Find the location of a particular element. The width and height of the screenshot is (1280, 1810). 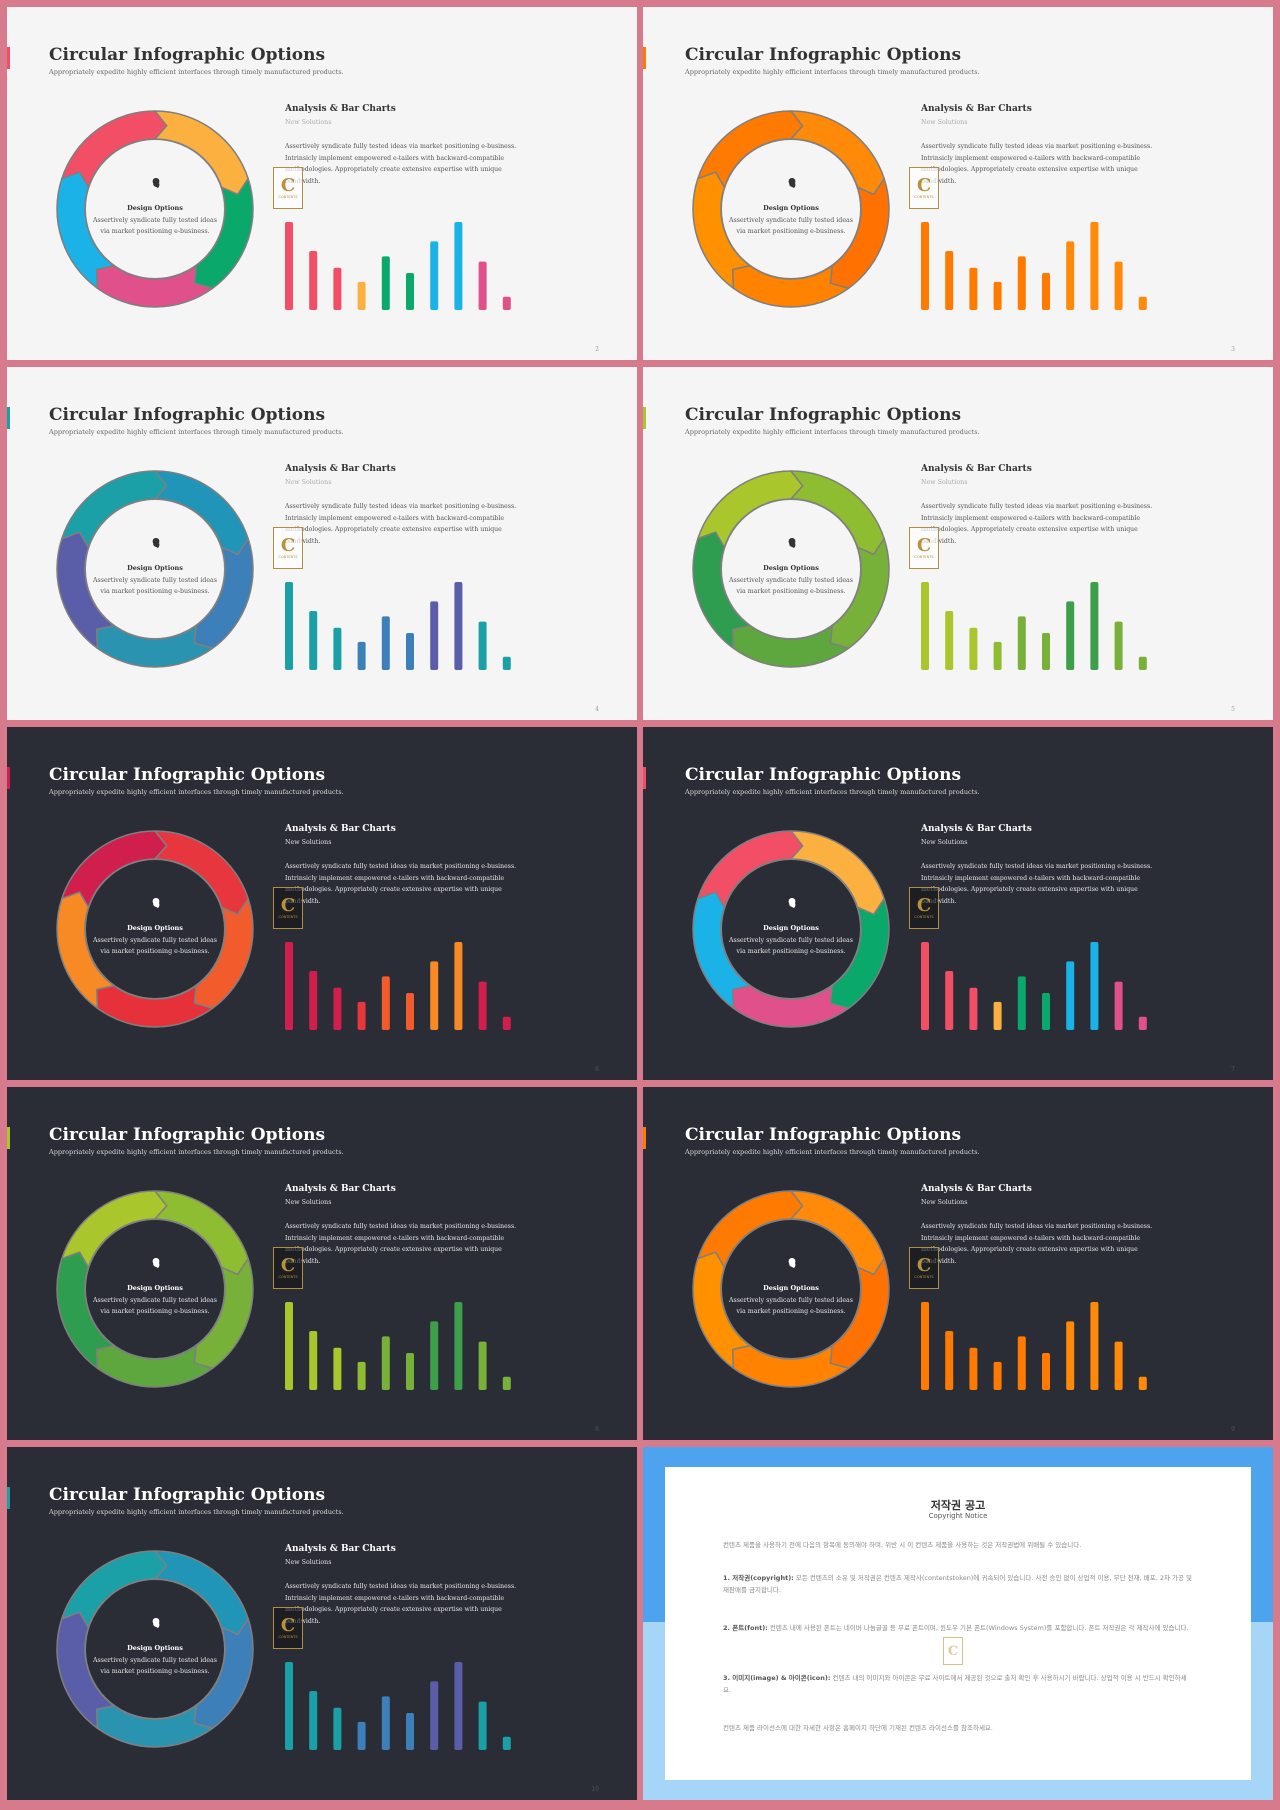

copyright-title: 저작권 공고 is located at coordinates (958, 1505).